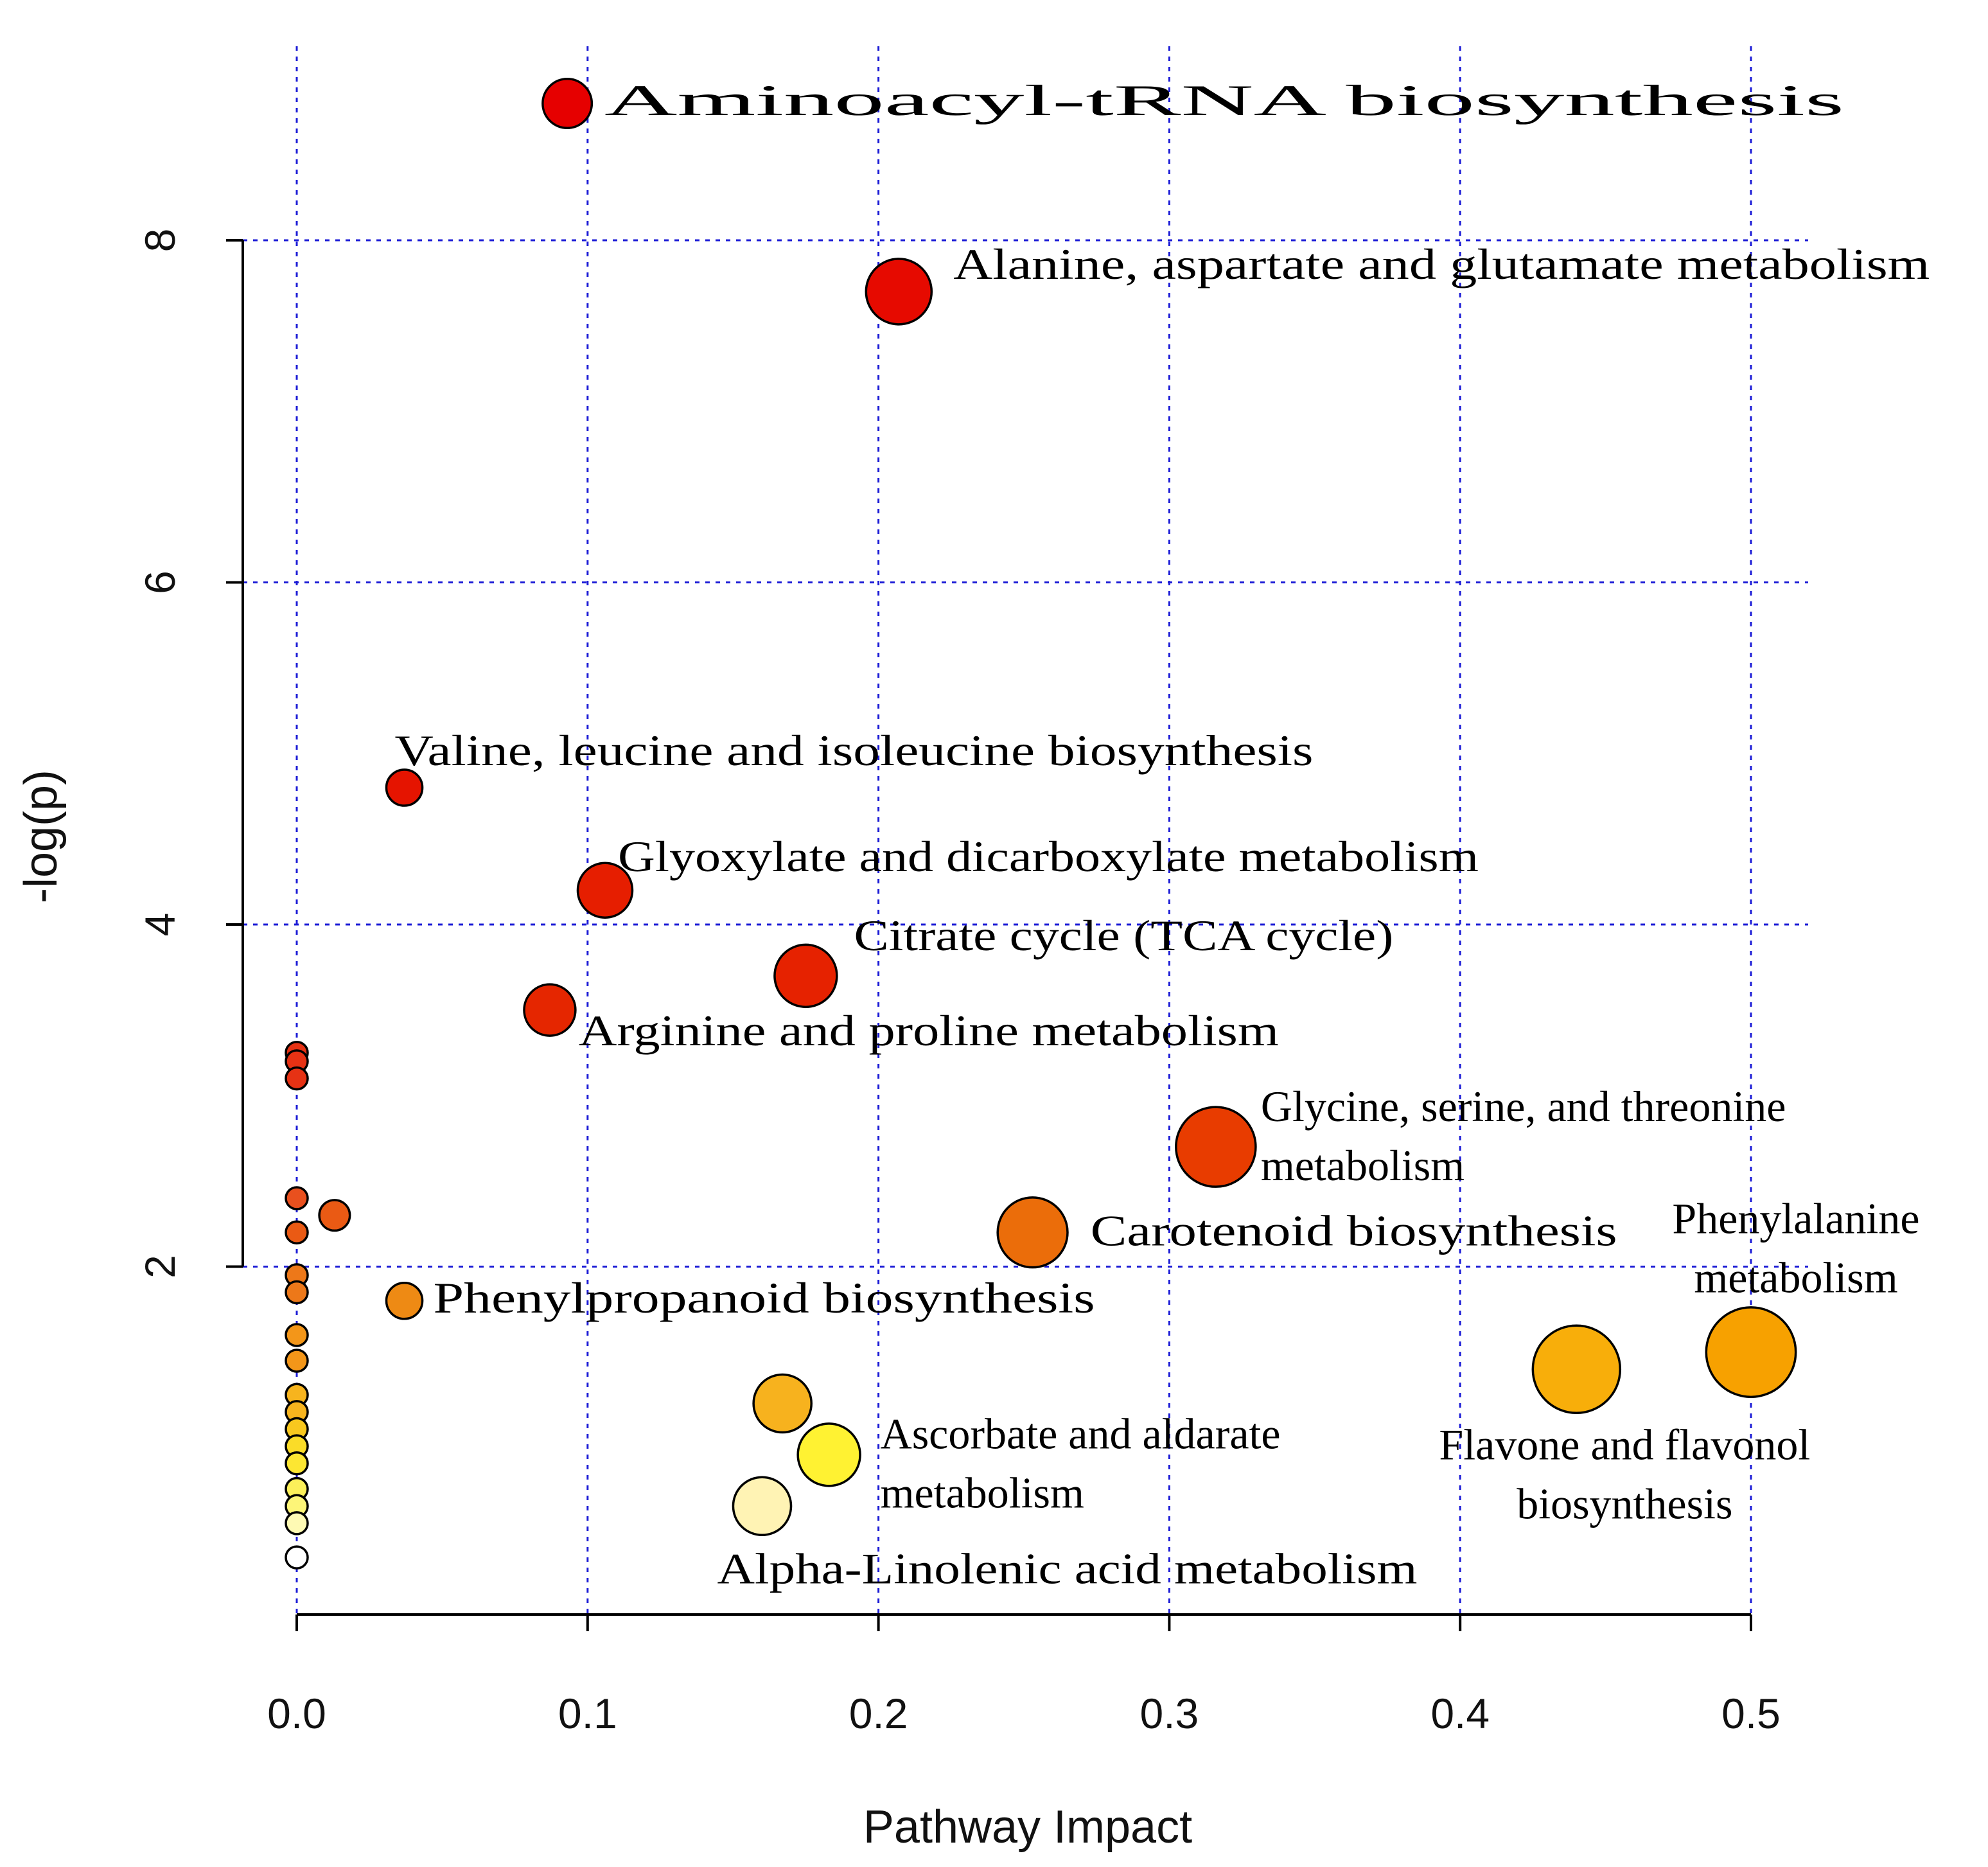 The width and height of the screenshot is (1988, 1867). I want to click on pathway-label: Phenylpropanoid biosynthesis, so click(765, 1297).